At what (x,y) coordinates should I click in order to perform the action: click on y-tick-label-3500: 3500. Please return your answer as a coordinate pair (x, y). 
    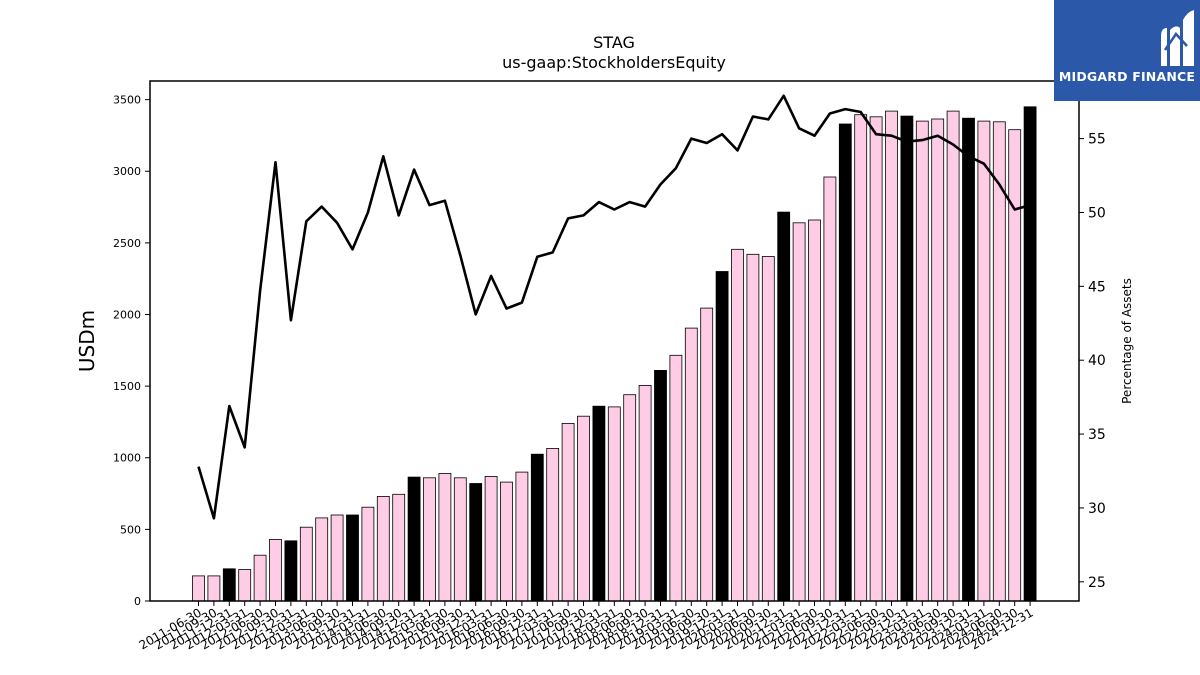
    Looking at the image, I should click on (127, 100).